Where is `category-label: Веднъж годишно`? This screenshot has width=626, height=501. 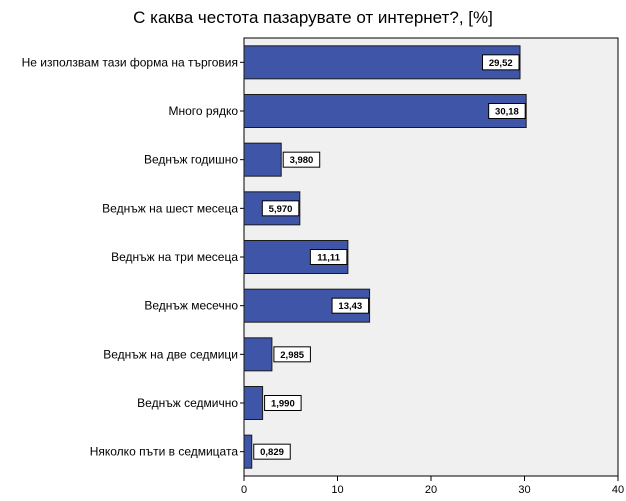
category-label: Веднъж годишно is located at coordinates (191, 160).